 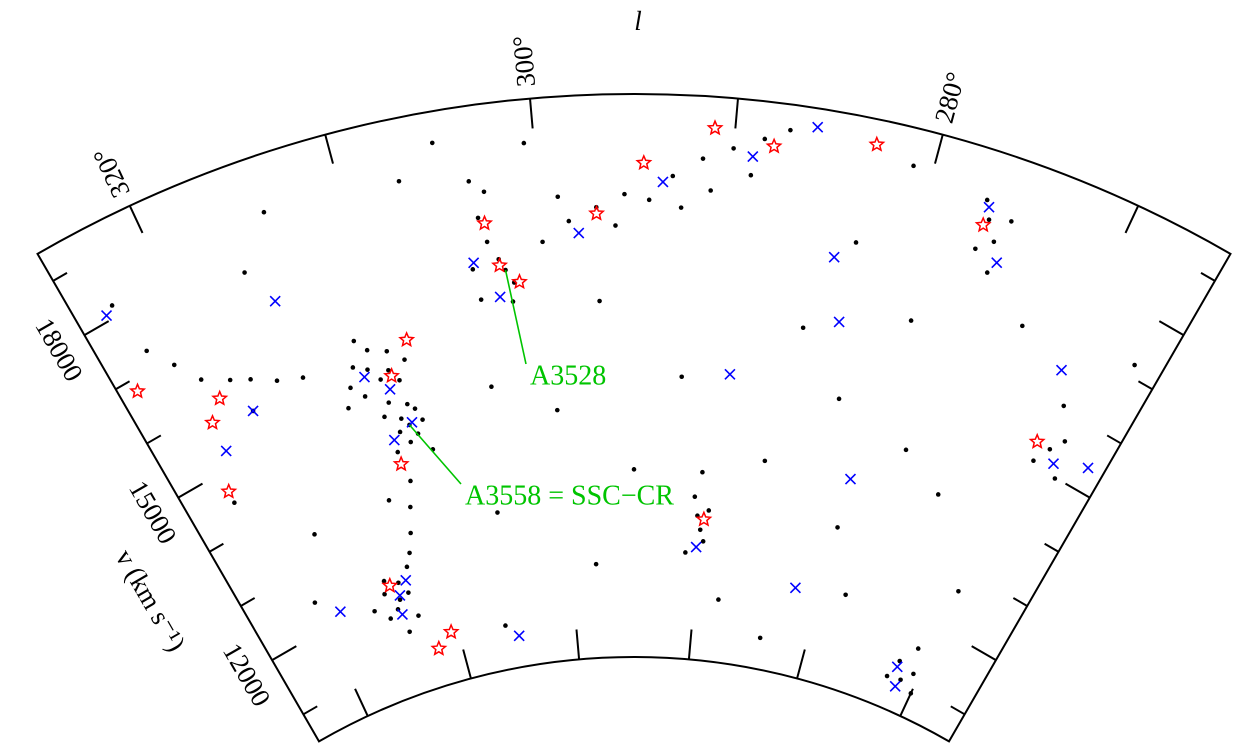 I want to click on y-tick-label: 18000, so click(x=59, y=349).